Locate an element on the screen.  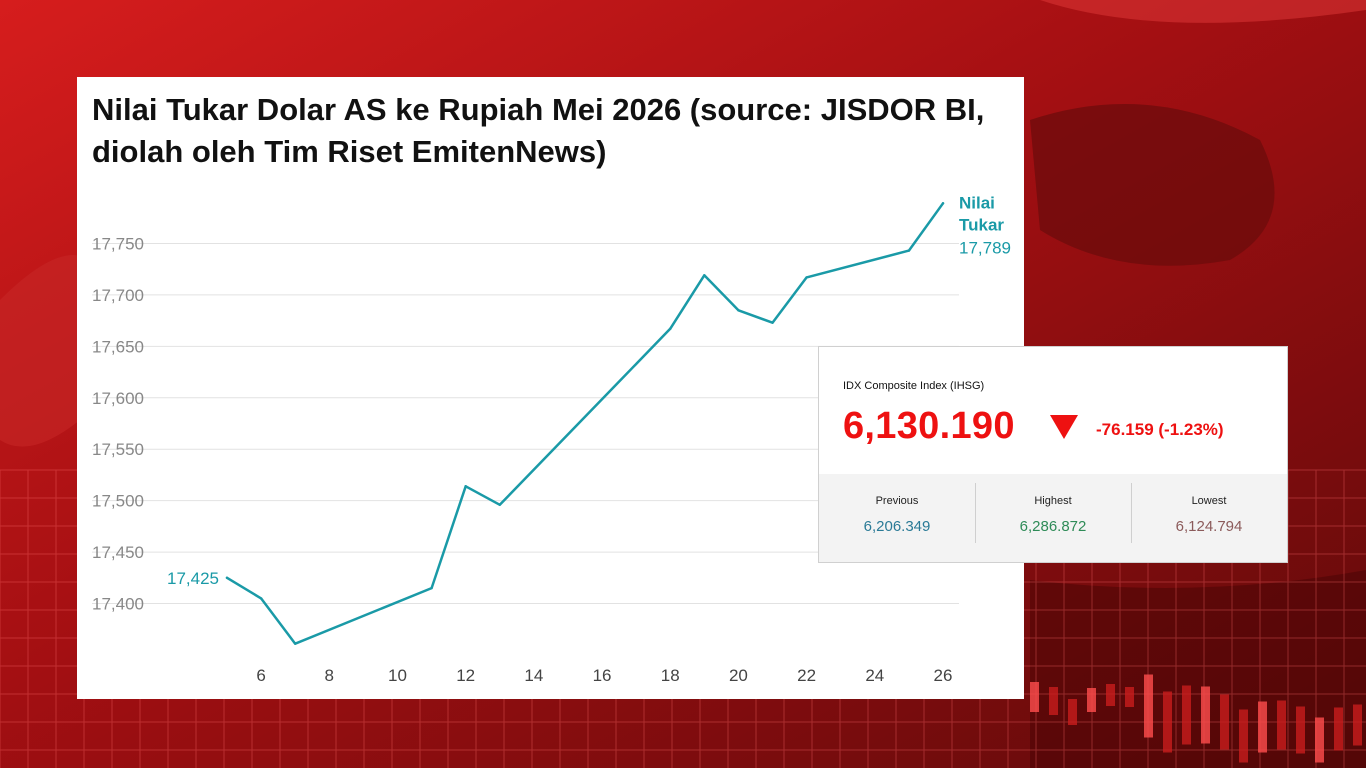
y-tick-label: 17,500 is located at coordinates (118, 501).